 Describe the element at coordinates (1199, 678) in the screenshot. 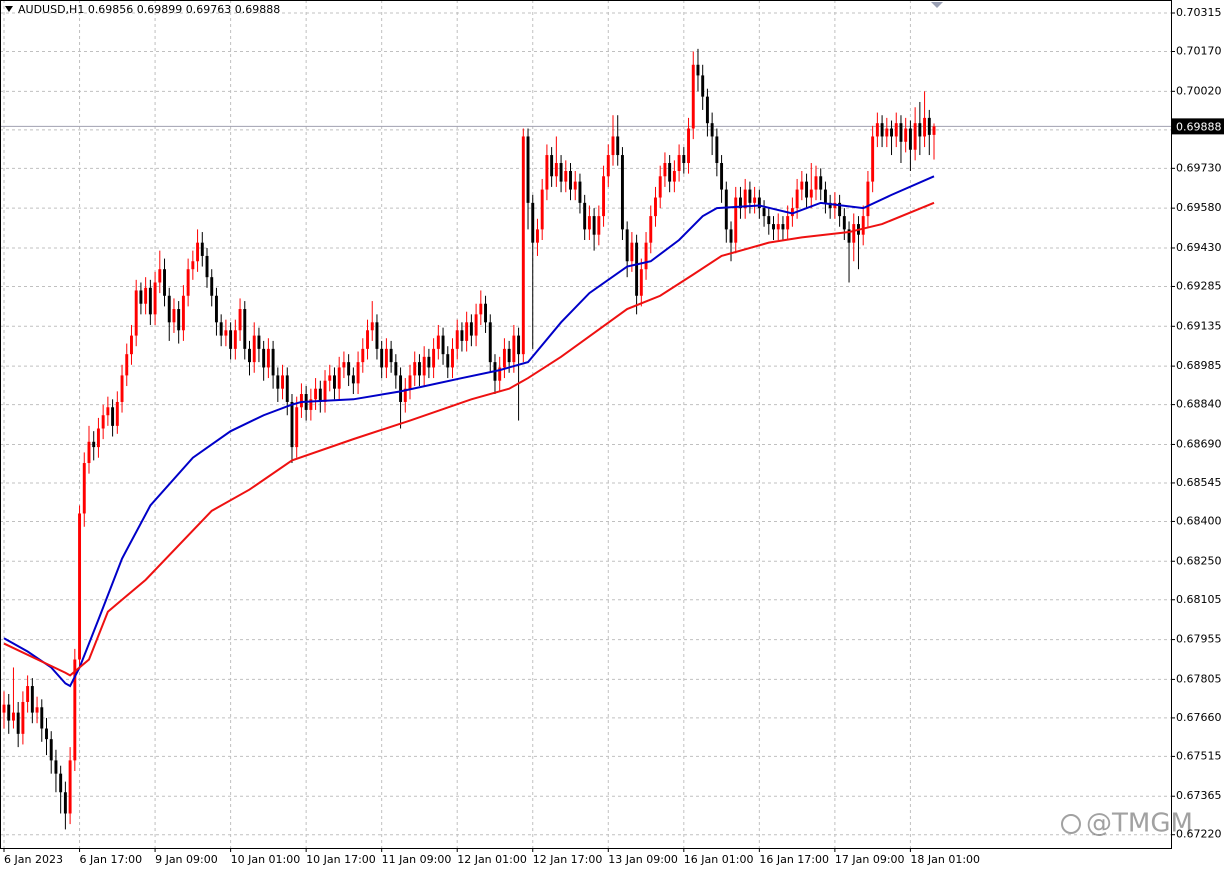

I see `y-tick-label: 0.67805` at that location.